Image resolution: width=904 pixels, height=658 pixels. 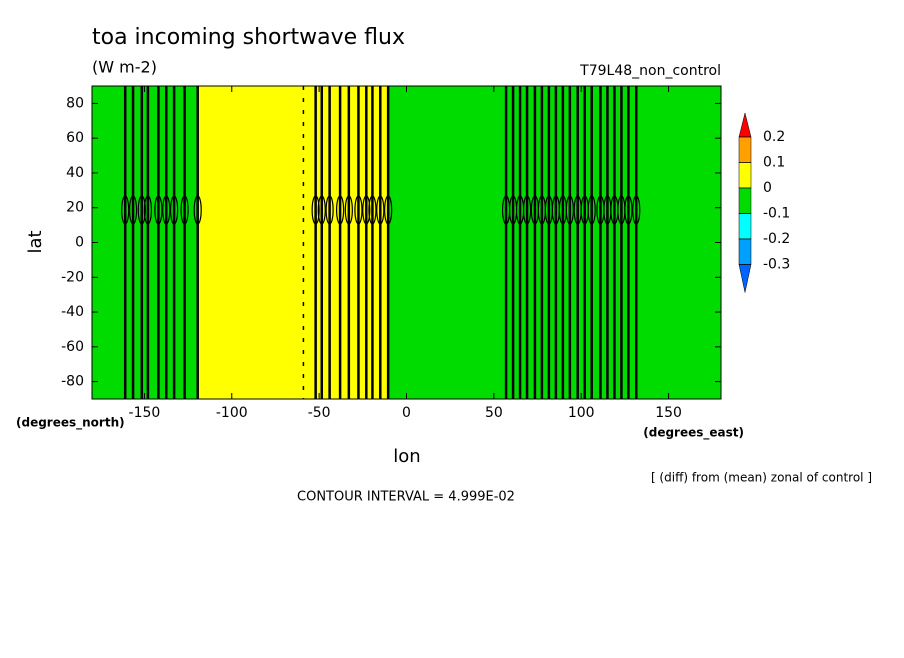 What do you see at coordinates (668, 413) in the screenshot?
I see `x-tick-label: 150` at bounding box center [668, 413].